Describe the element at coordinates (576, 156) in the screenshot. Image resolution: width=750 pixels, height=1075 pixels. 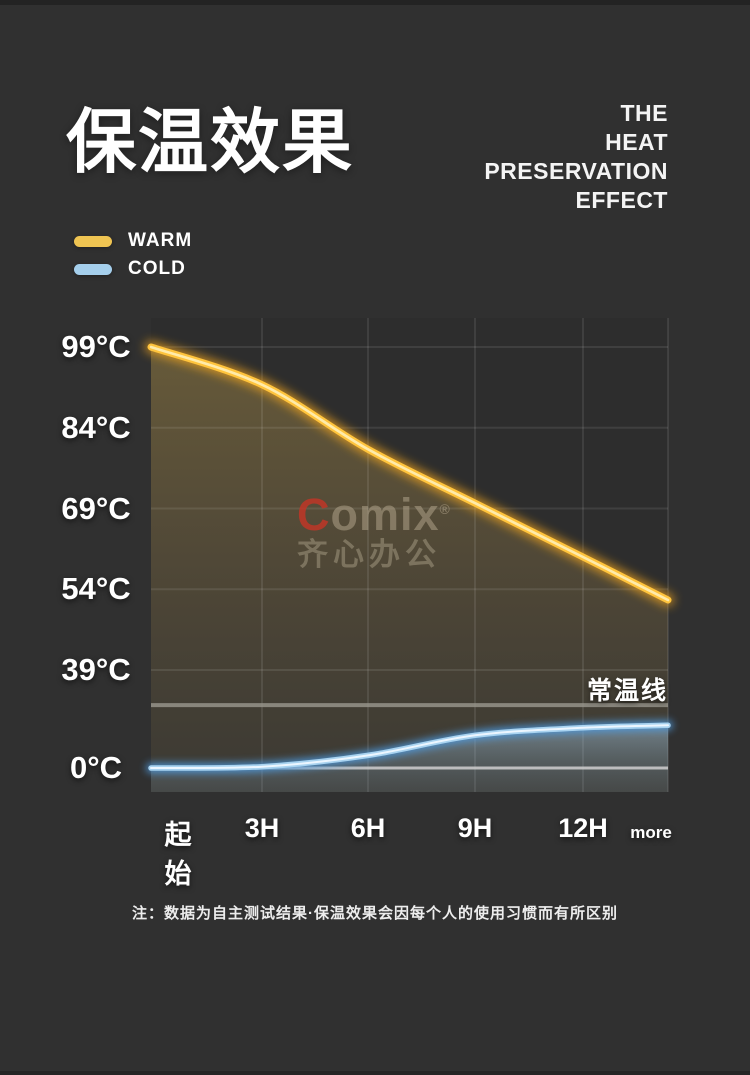
I see `page-subtitle-en: THE HEAT PRESERVATION EFFECT` at that location.